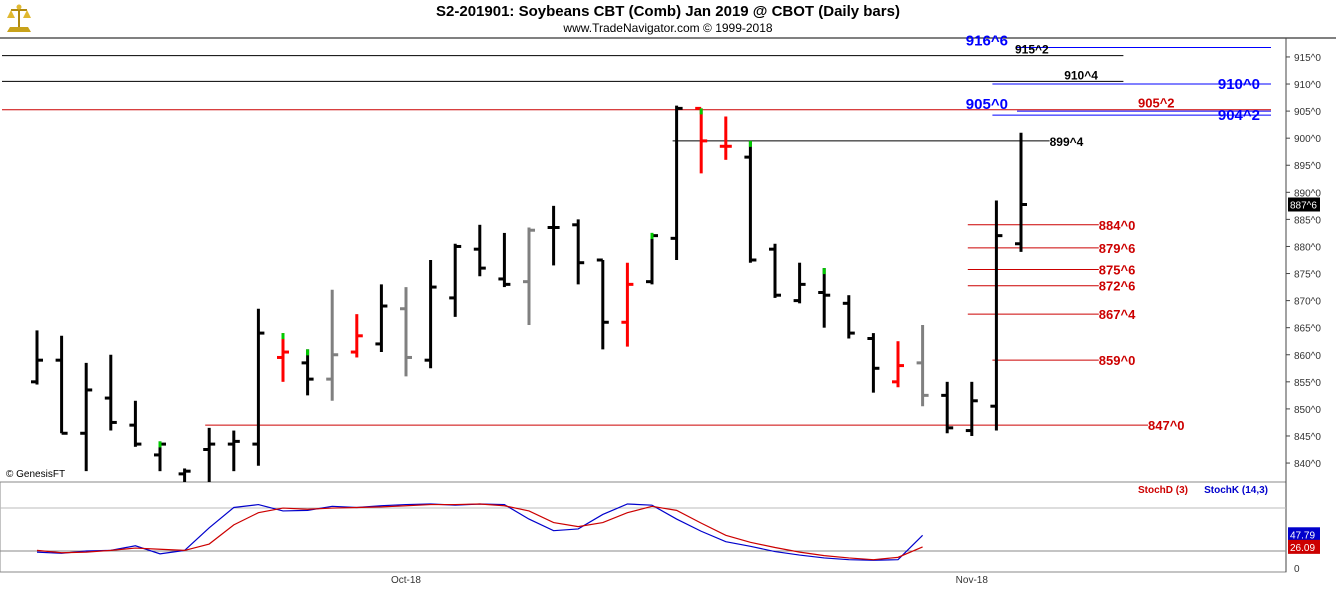 This screenshot has height=591, width=1336. I want to click on level-label: 867^4, so click(1117, 314).